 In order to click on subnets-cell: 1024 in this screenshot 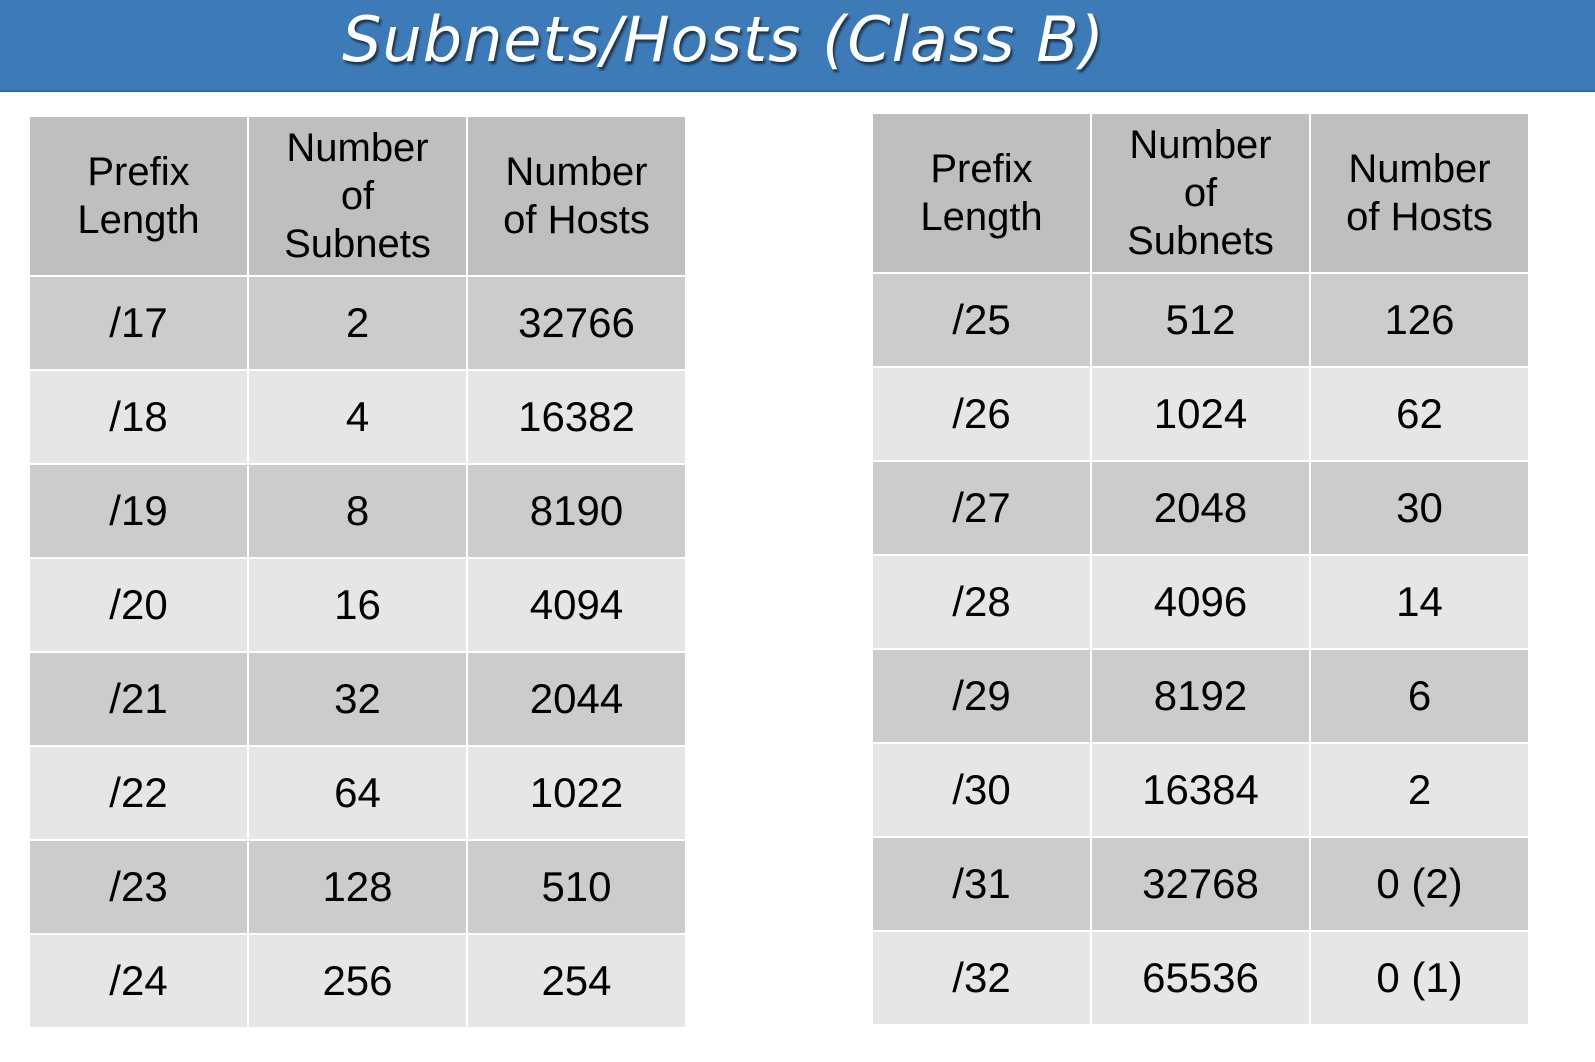, I will do `click(1201, 415)`.